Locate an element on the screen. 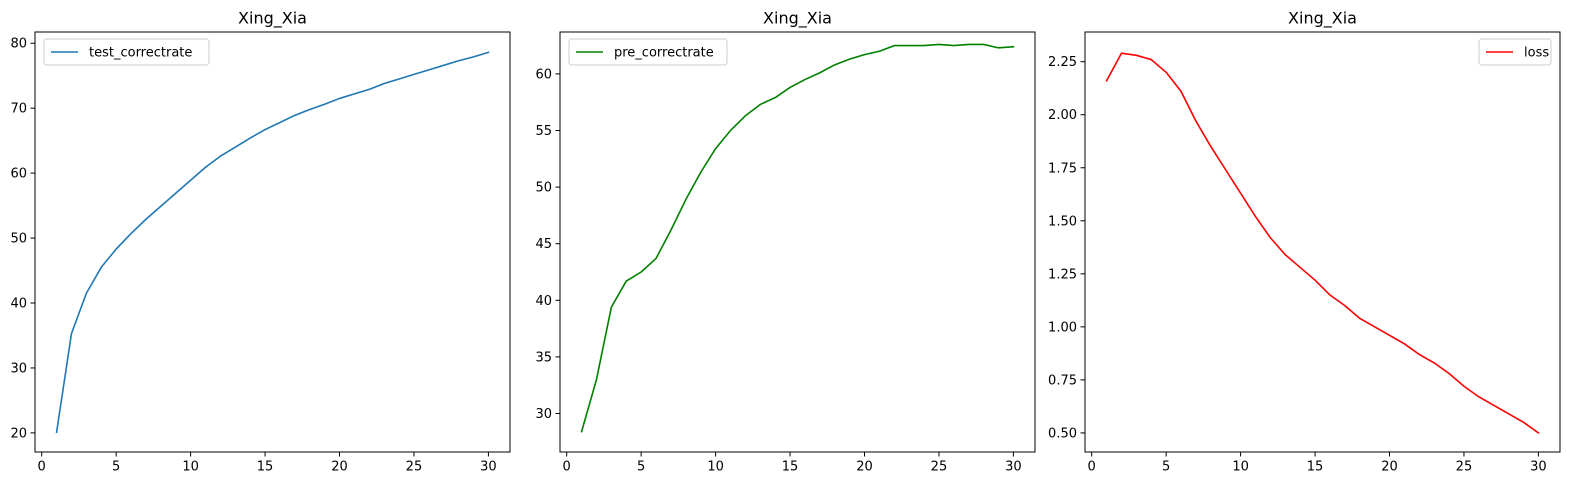 The height and width of the screenshot is (490, 1590). y-tick-label: 70 is located at coordinates (18, 109).